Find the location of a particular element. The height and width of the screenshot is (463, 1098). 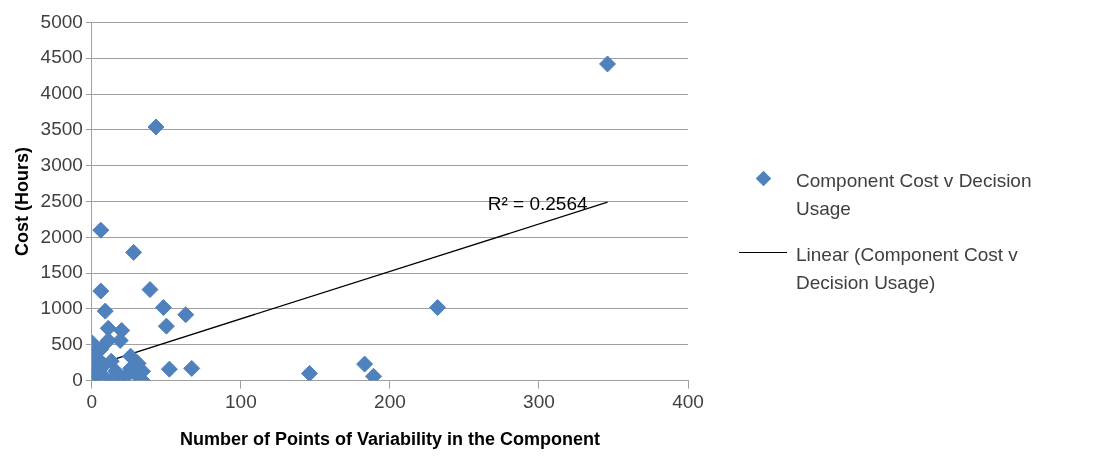

x-tick-label: 300 is located at coordinates (539, 402).